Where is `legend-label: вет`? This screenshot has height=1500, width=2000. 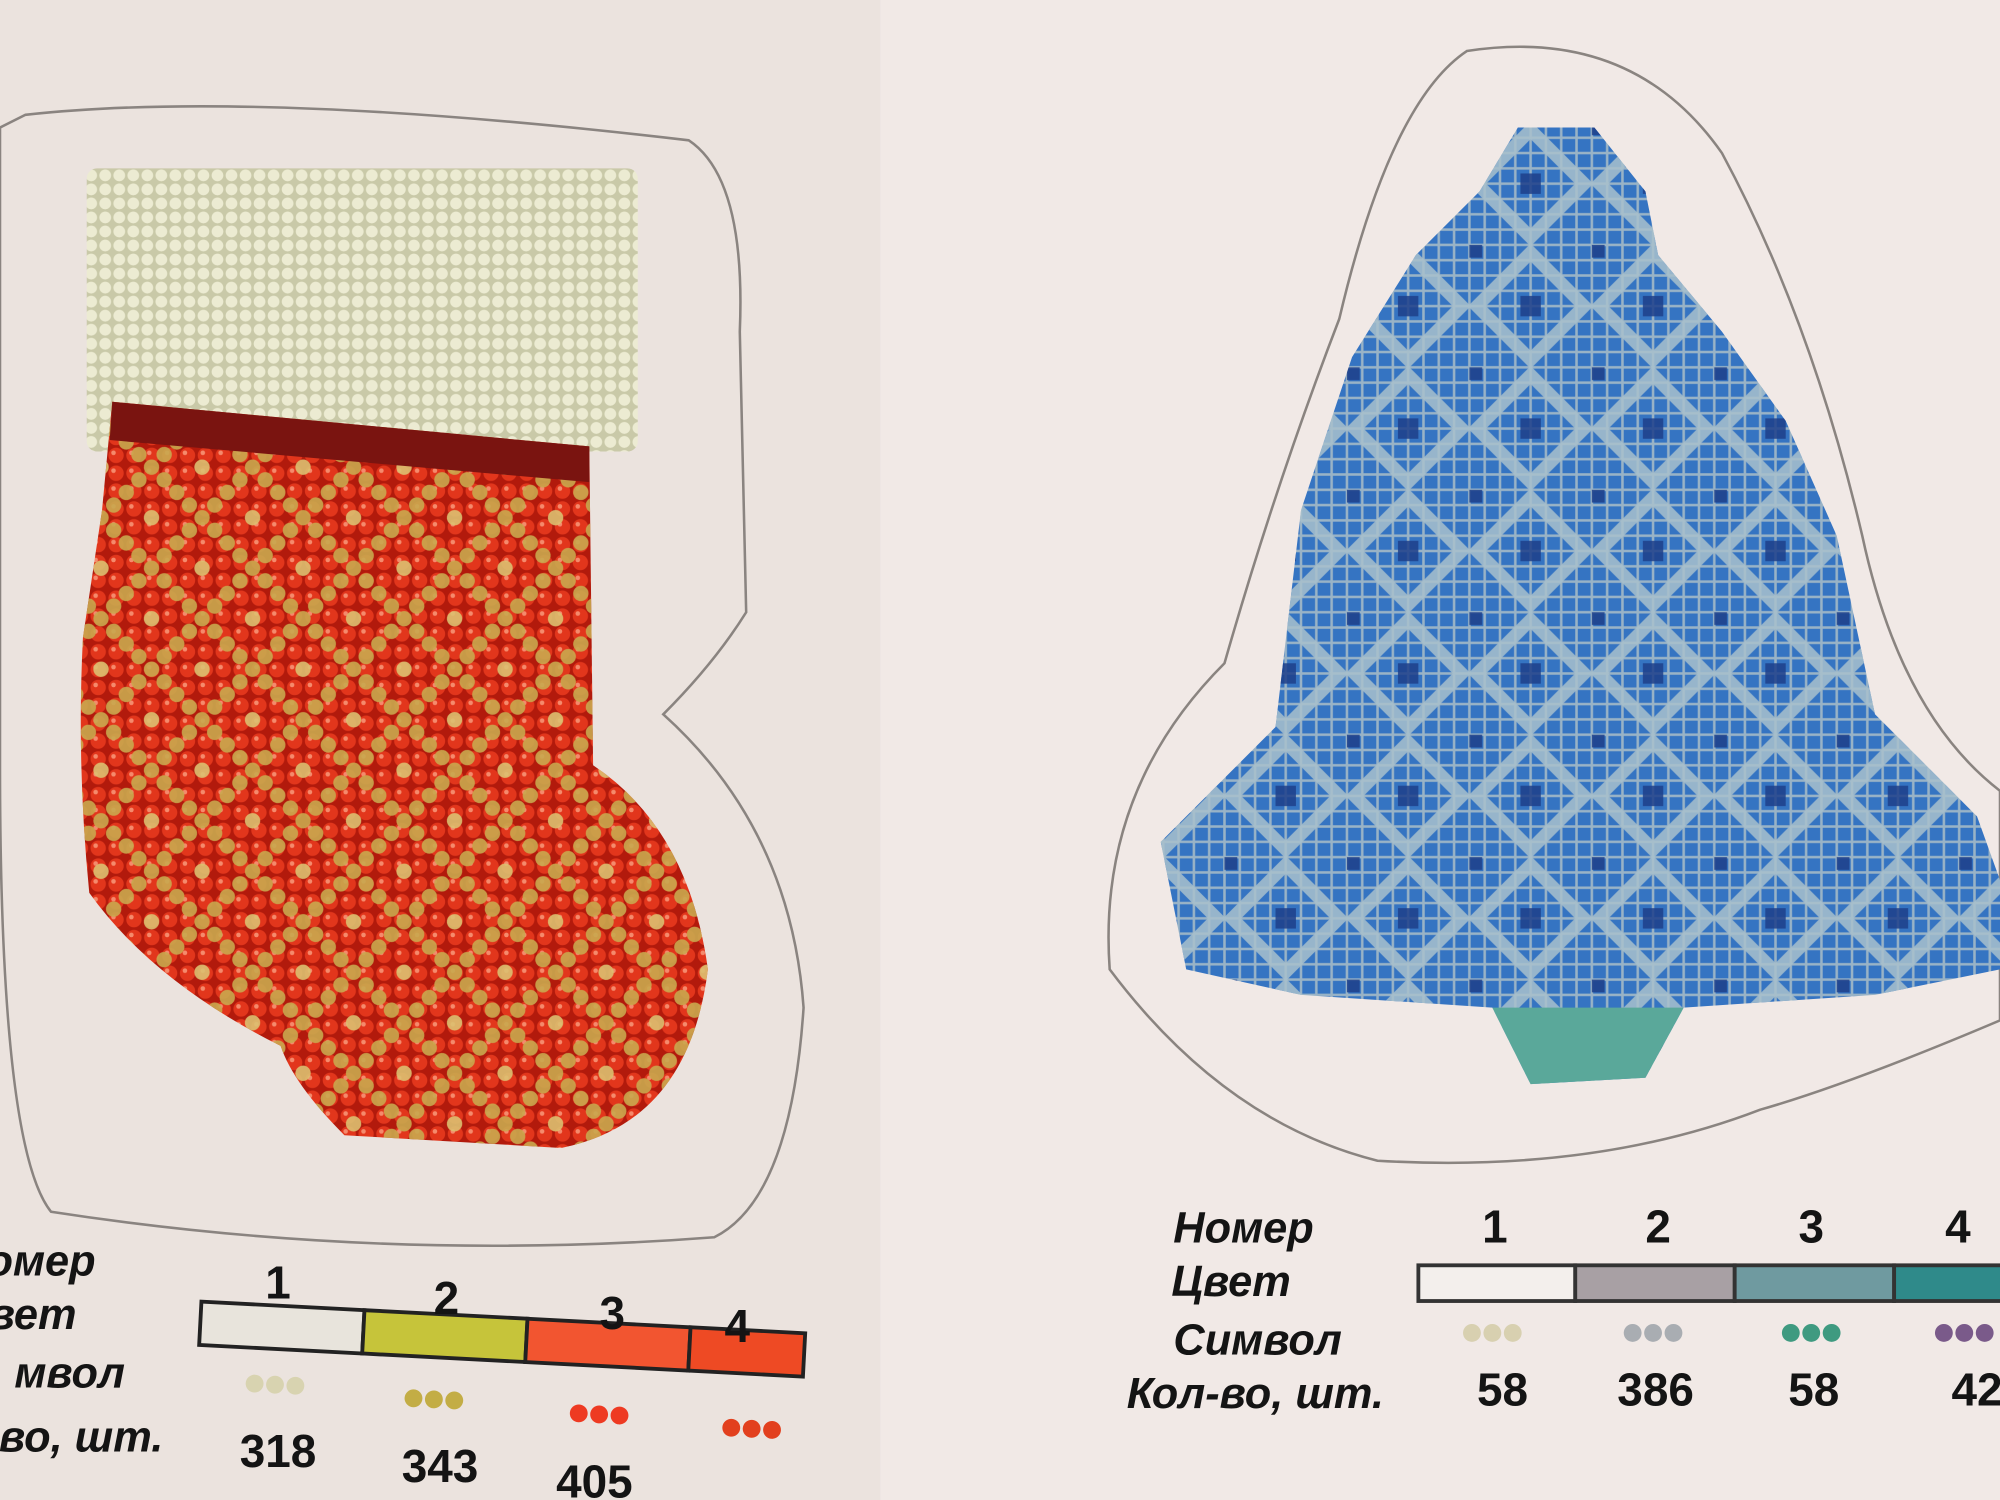 legend-label: вет is located at coordinates (38, 1315).